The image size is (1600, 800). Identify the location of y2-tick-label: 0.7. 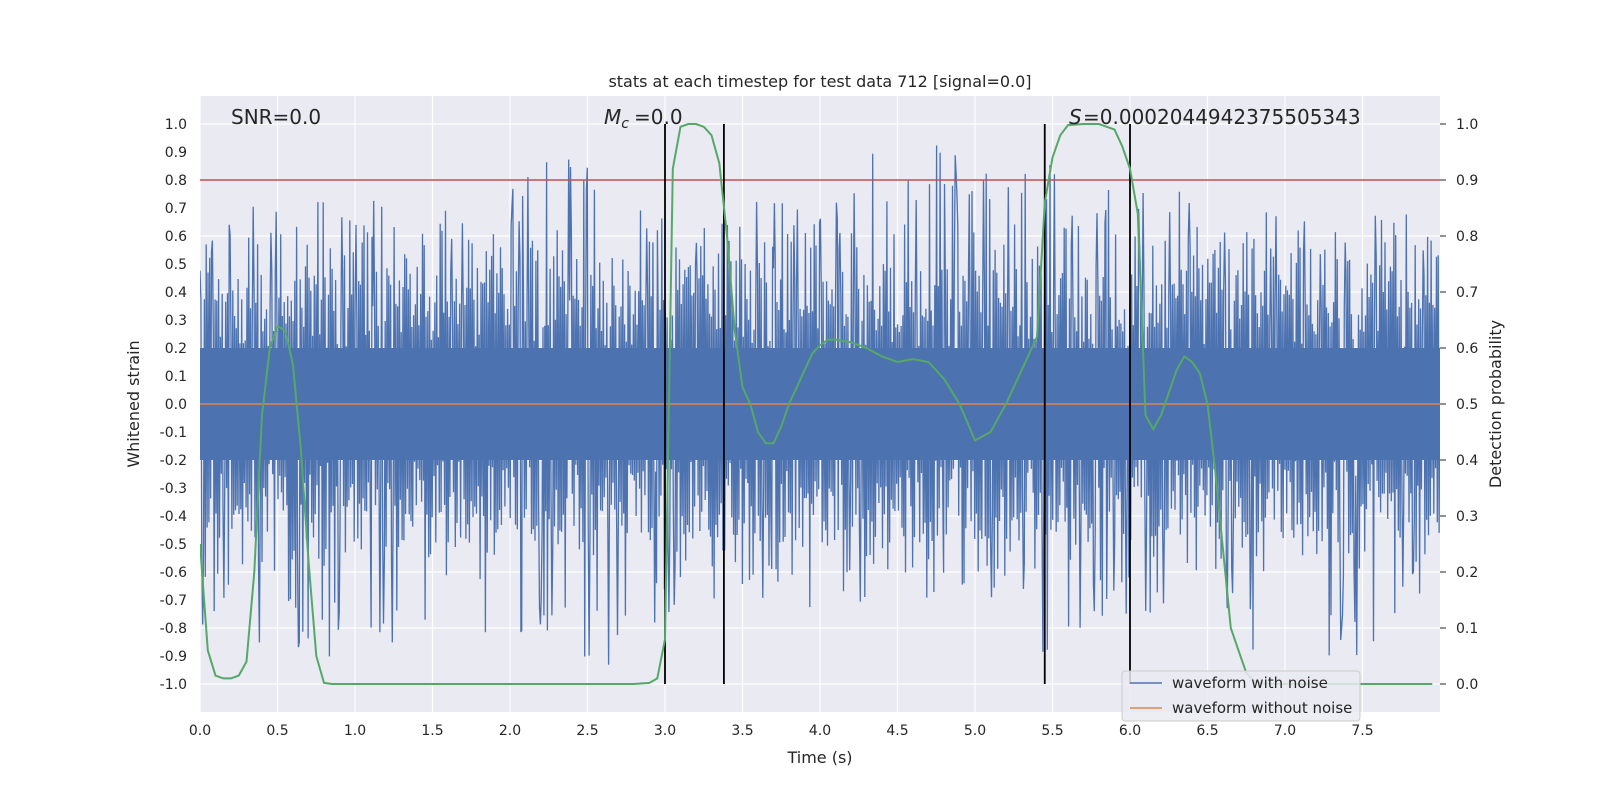
(1467, 293).